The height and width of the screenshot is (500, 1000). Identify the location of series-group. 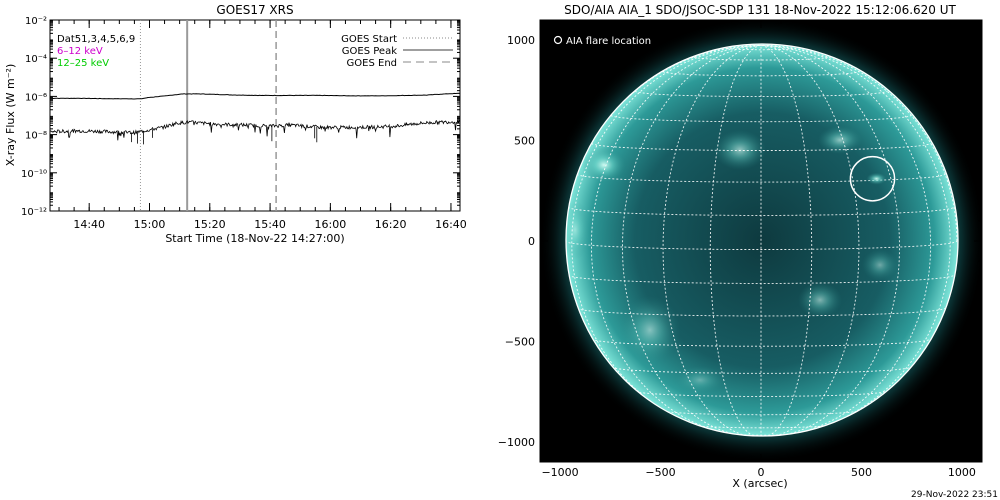
(255, 118).